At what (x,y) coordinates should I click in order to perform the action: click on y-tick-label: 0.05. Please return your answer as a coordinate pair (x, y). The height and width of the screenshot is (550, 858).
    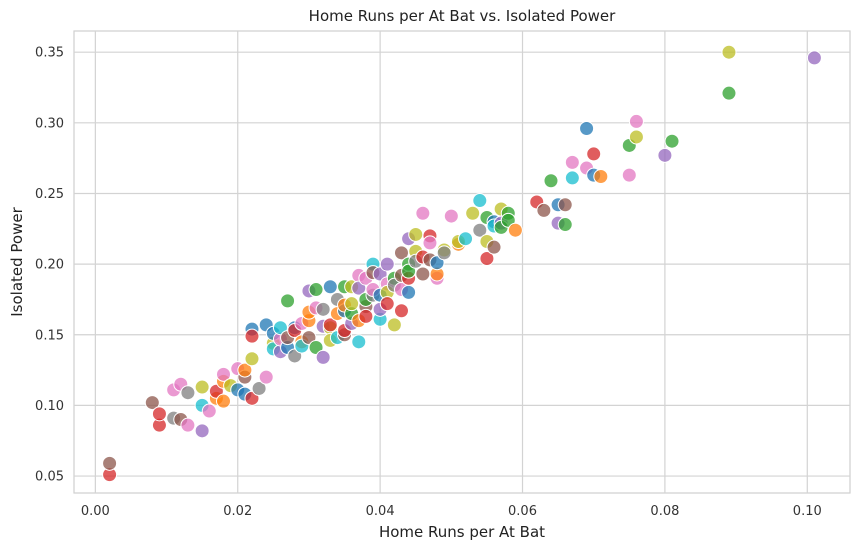
    Looking at the image, I should click on (49, 477).